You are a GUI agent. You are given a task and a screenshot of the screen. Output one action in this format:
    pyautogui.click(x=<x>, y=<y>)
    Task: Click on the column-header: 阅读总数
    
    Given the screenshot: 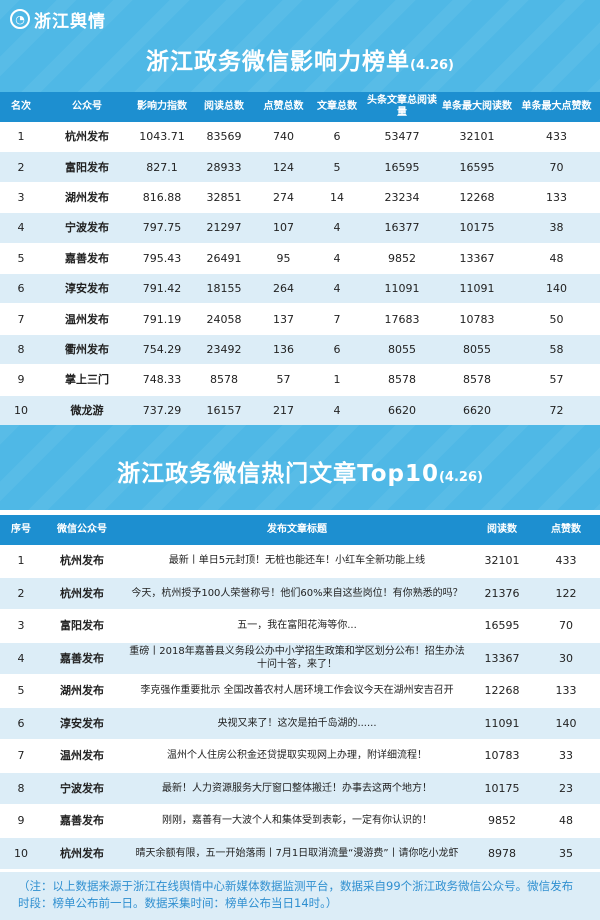 What is the action you would take?
    pyautogui.click(x=224, y=107)
    